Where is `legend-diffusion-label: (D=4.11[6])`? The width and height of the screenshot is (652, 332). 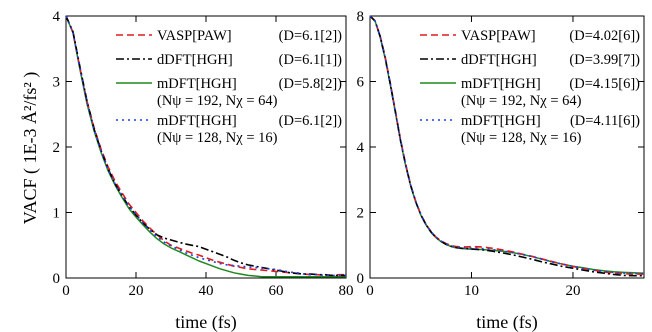 legend-diffusion-label: (D=4.11[6]) is located at coordinates (605, 121).